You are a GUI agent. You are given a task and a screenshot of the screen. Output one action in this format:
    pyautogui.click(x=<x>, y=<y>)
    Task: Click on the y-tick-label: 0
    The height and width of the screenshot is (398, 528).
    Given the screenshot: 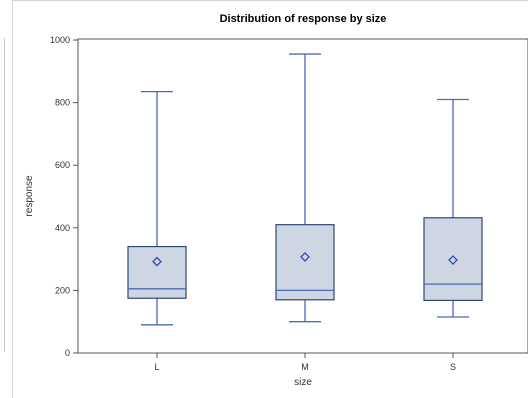 What is the action you would take?
    pyautogui.click(x=67, y=353)
    